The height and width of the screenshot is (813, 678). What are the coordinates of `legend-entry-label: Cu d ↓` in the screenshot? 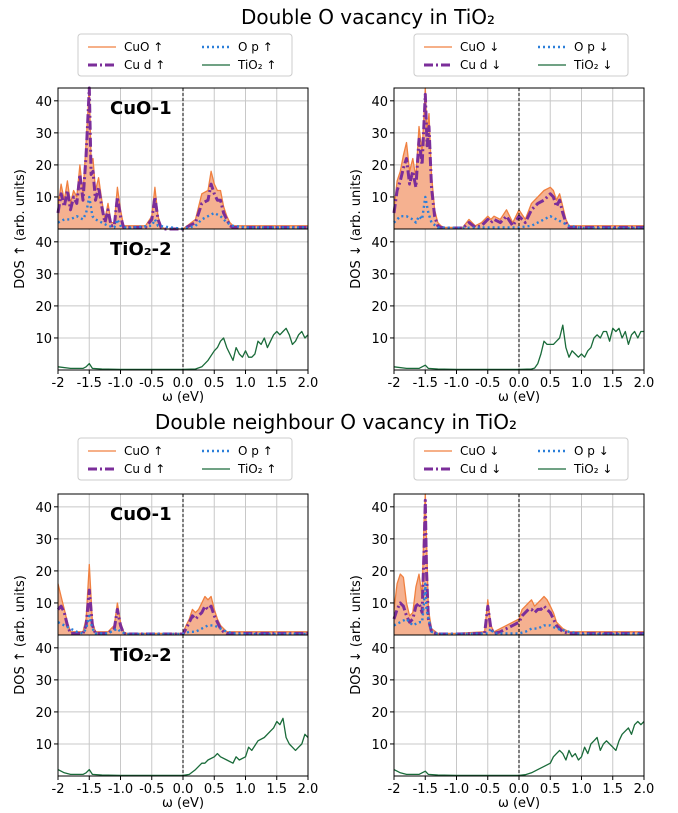 It's located at (480, 469).